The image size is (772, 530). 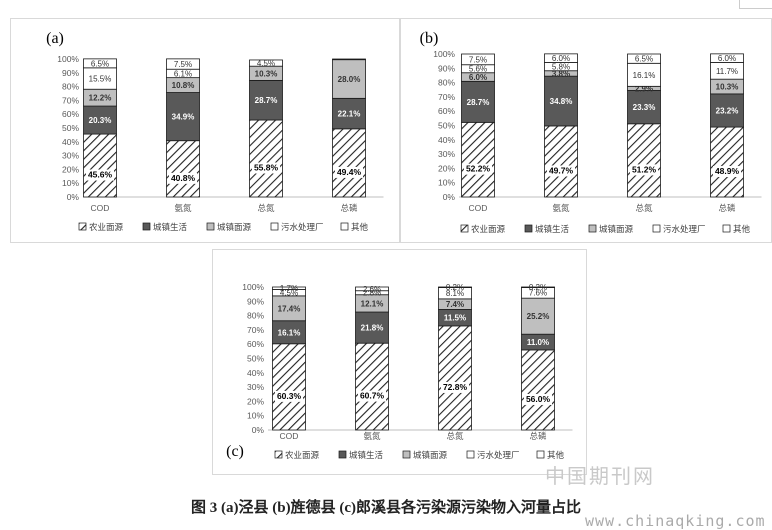 What do you see at coordinates (183, 73) in the screenshot?
I see `data-label: 6.1%` at bounding box center [183, 73].